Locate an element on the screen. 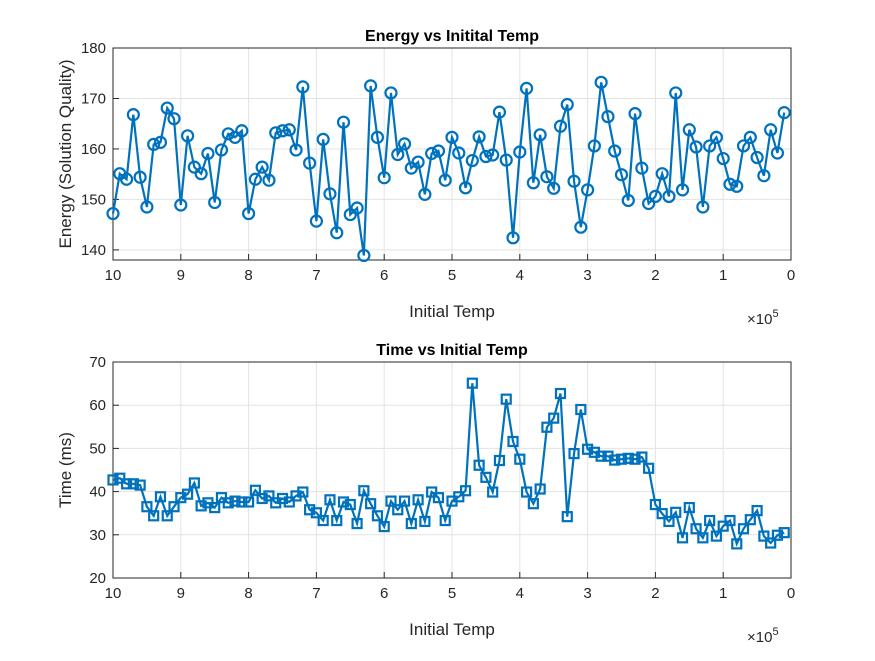 This screenshot has height=661, width=875. y-tick-label: 70 is located at coordinates (97, 362).